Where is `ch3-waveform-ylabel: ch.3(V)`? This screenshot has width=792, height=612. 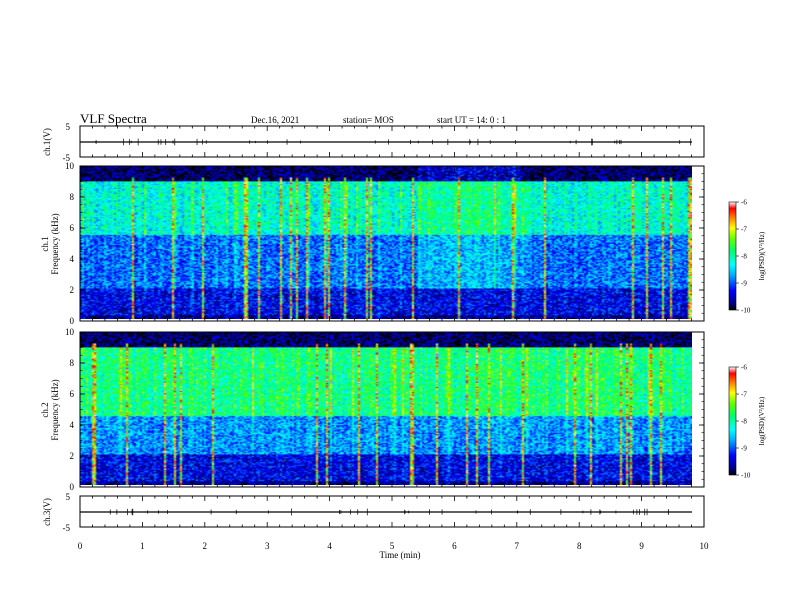
ch3-waveform-ylabel: ch.3(V) is located at coordinates (47, 512).